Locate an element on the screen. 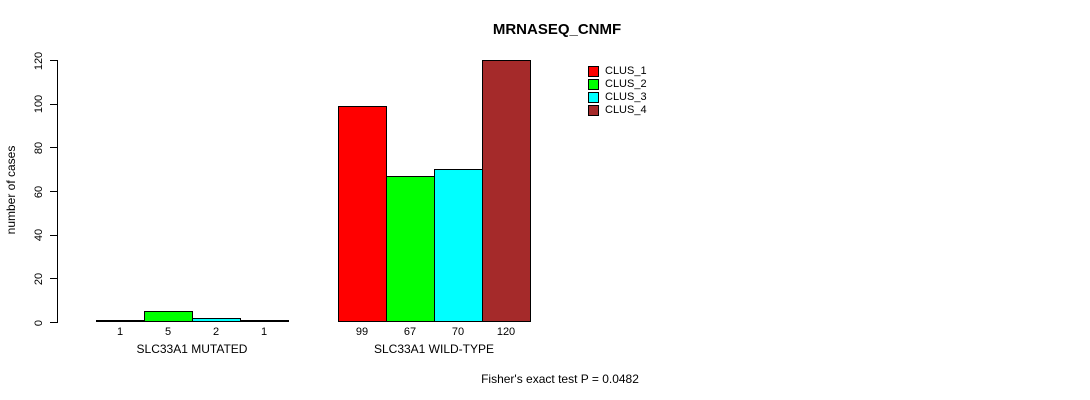 The width and height of the screenshot is (1090, 400). y-tick-label: 60 is located at coordinates (39, 191).